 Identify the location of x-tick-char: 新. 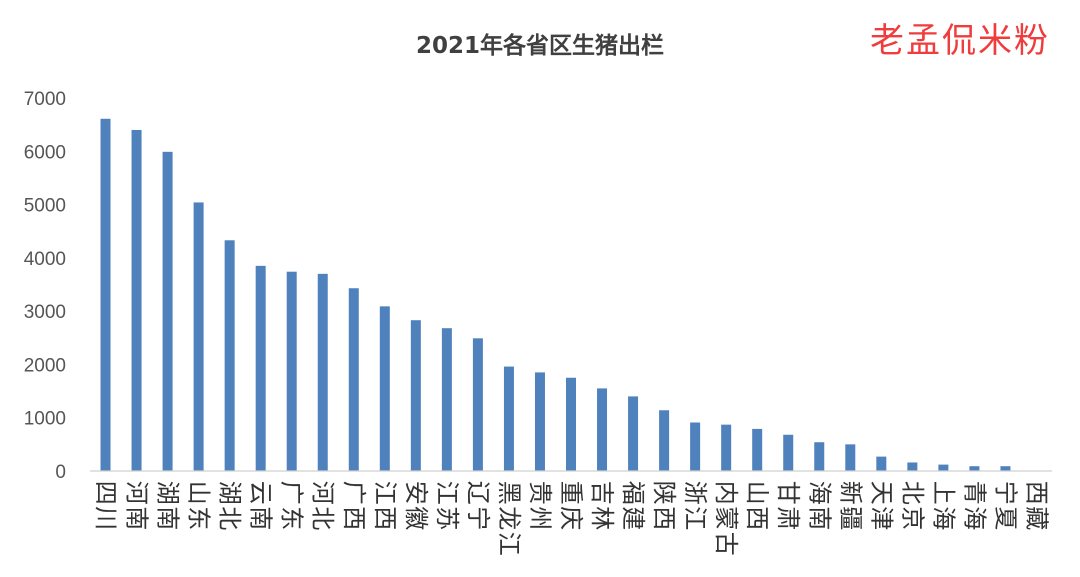
(850, 493).